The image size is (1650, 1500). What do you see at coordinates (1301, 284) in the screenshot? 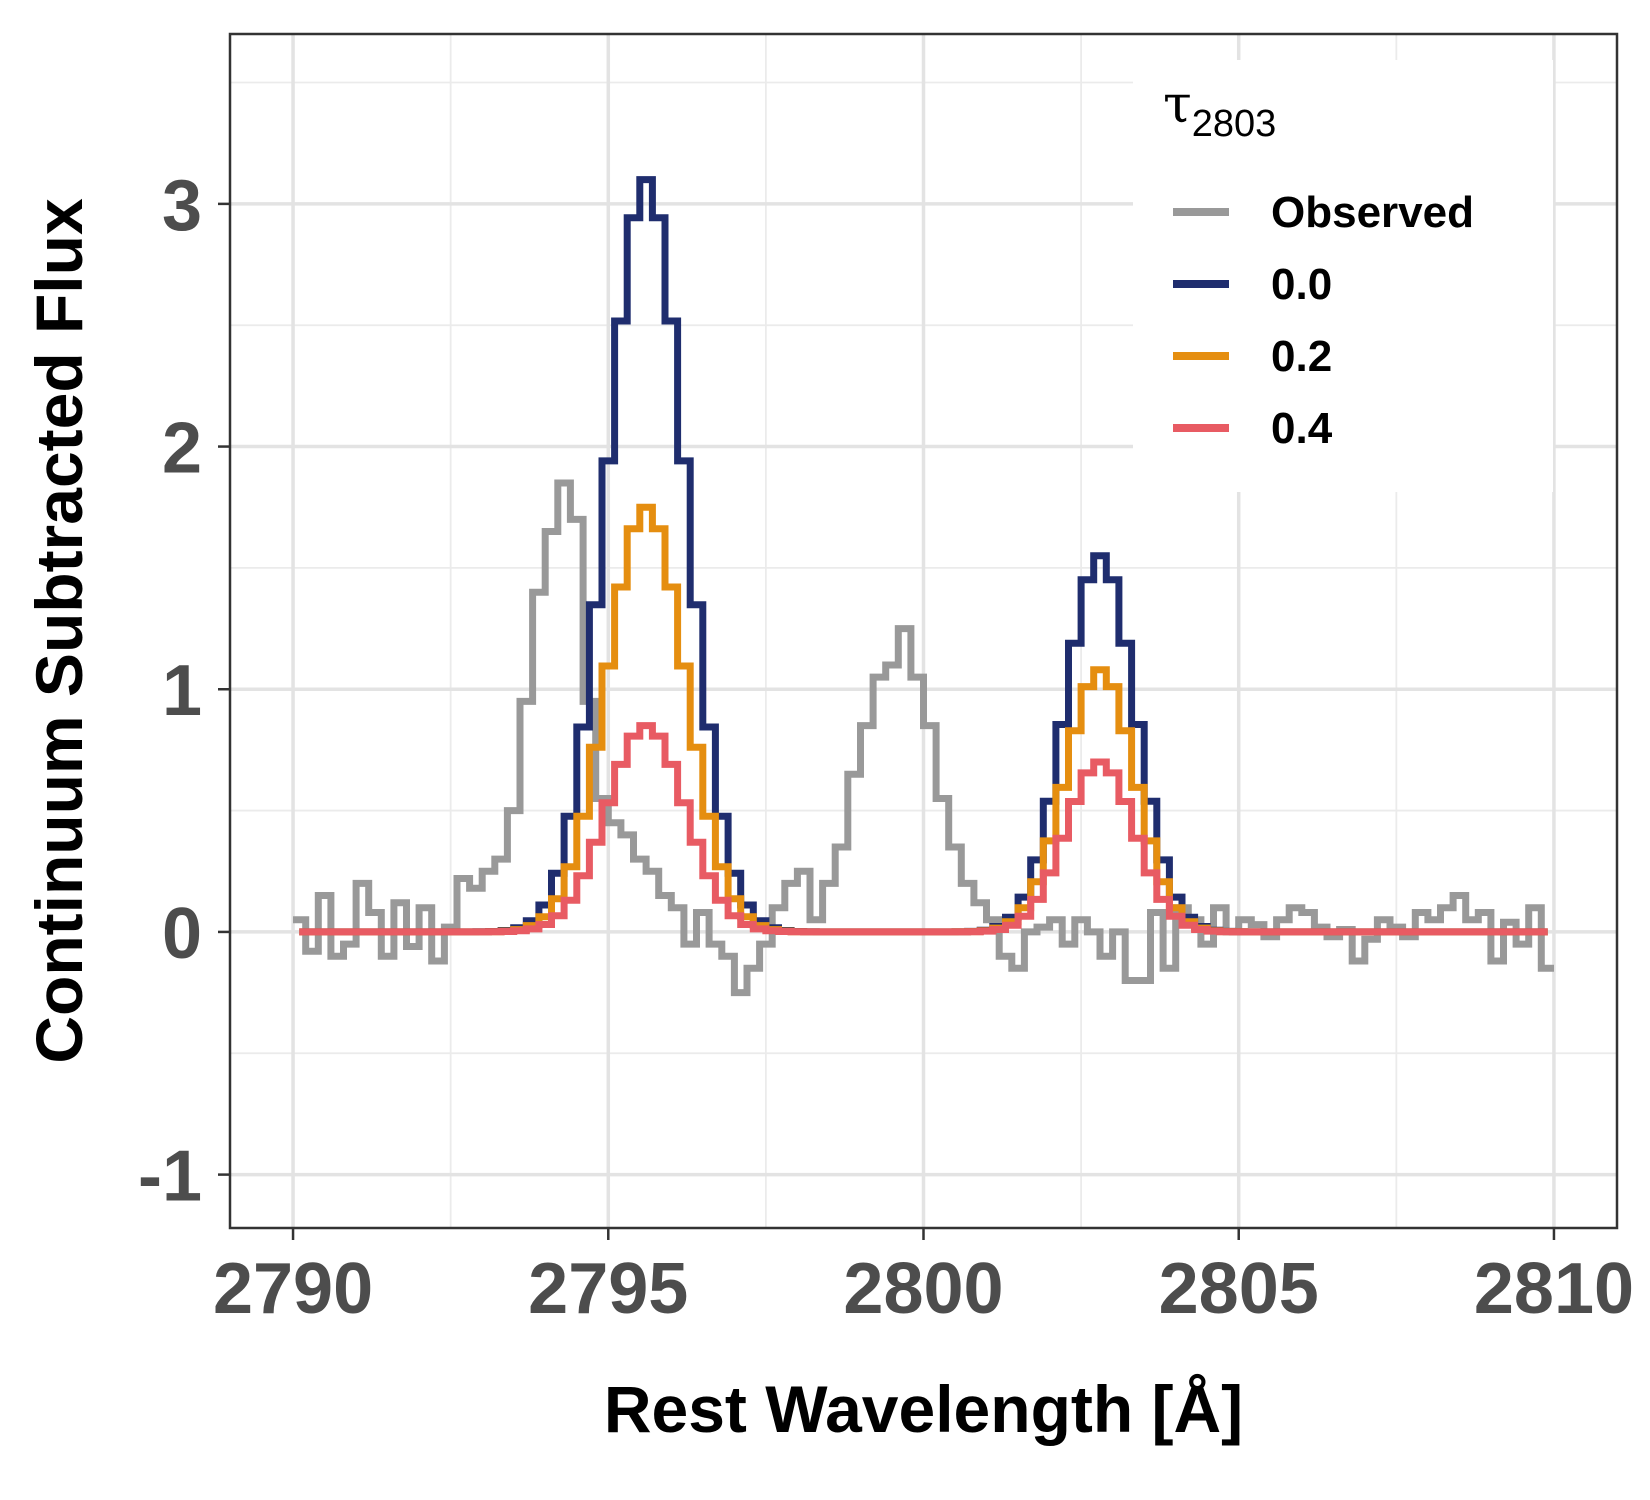
I see `legend-label: 0.0` at bounding box center [1301, 284].